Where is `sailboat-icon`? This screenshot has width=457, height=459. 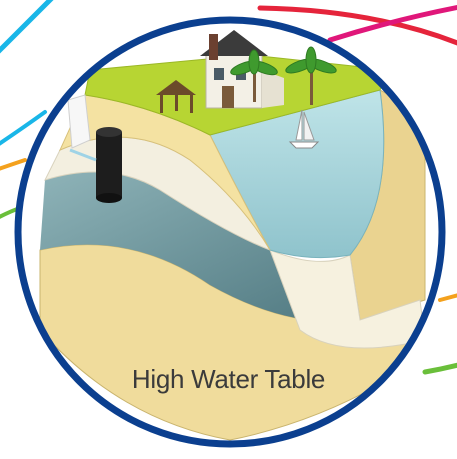 sailboat-icon is located at coordinates (304, 129).